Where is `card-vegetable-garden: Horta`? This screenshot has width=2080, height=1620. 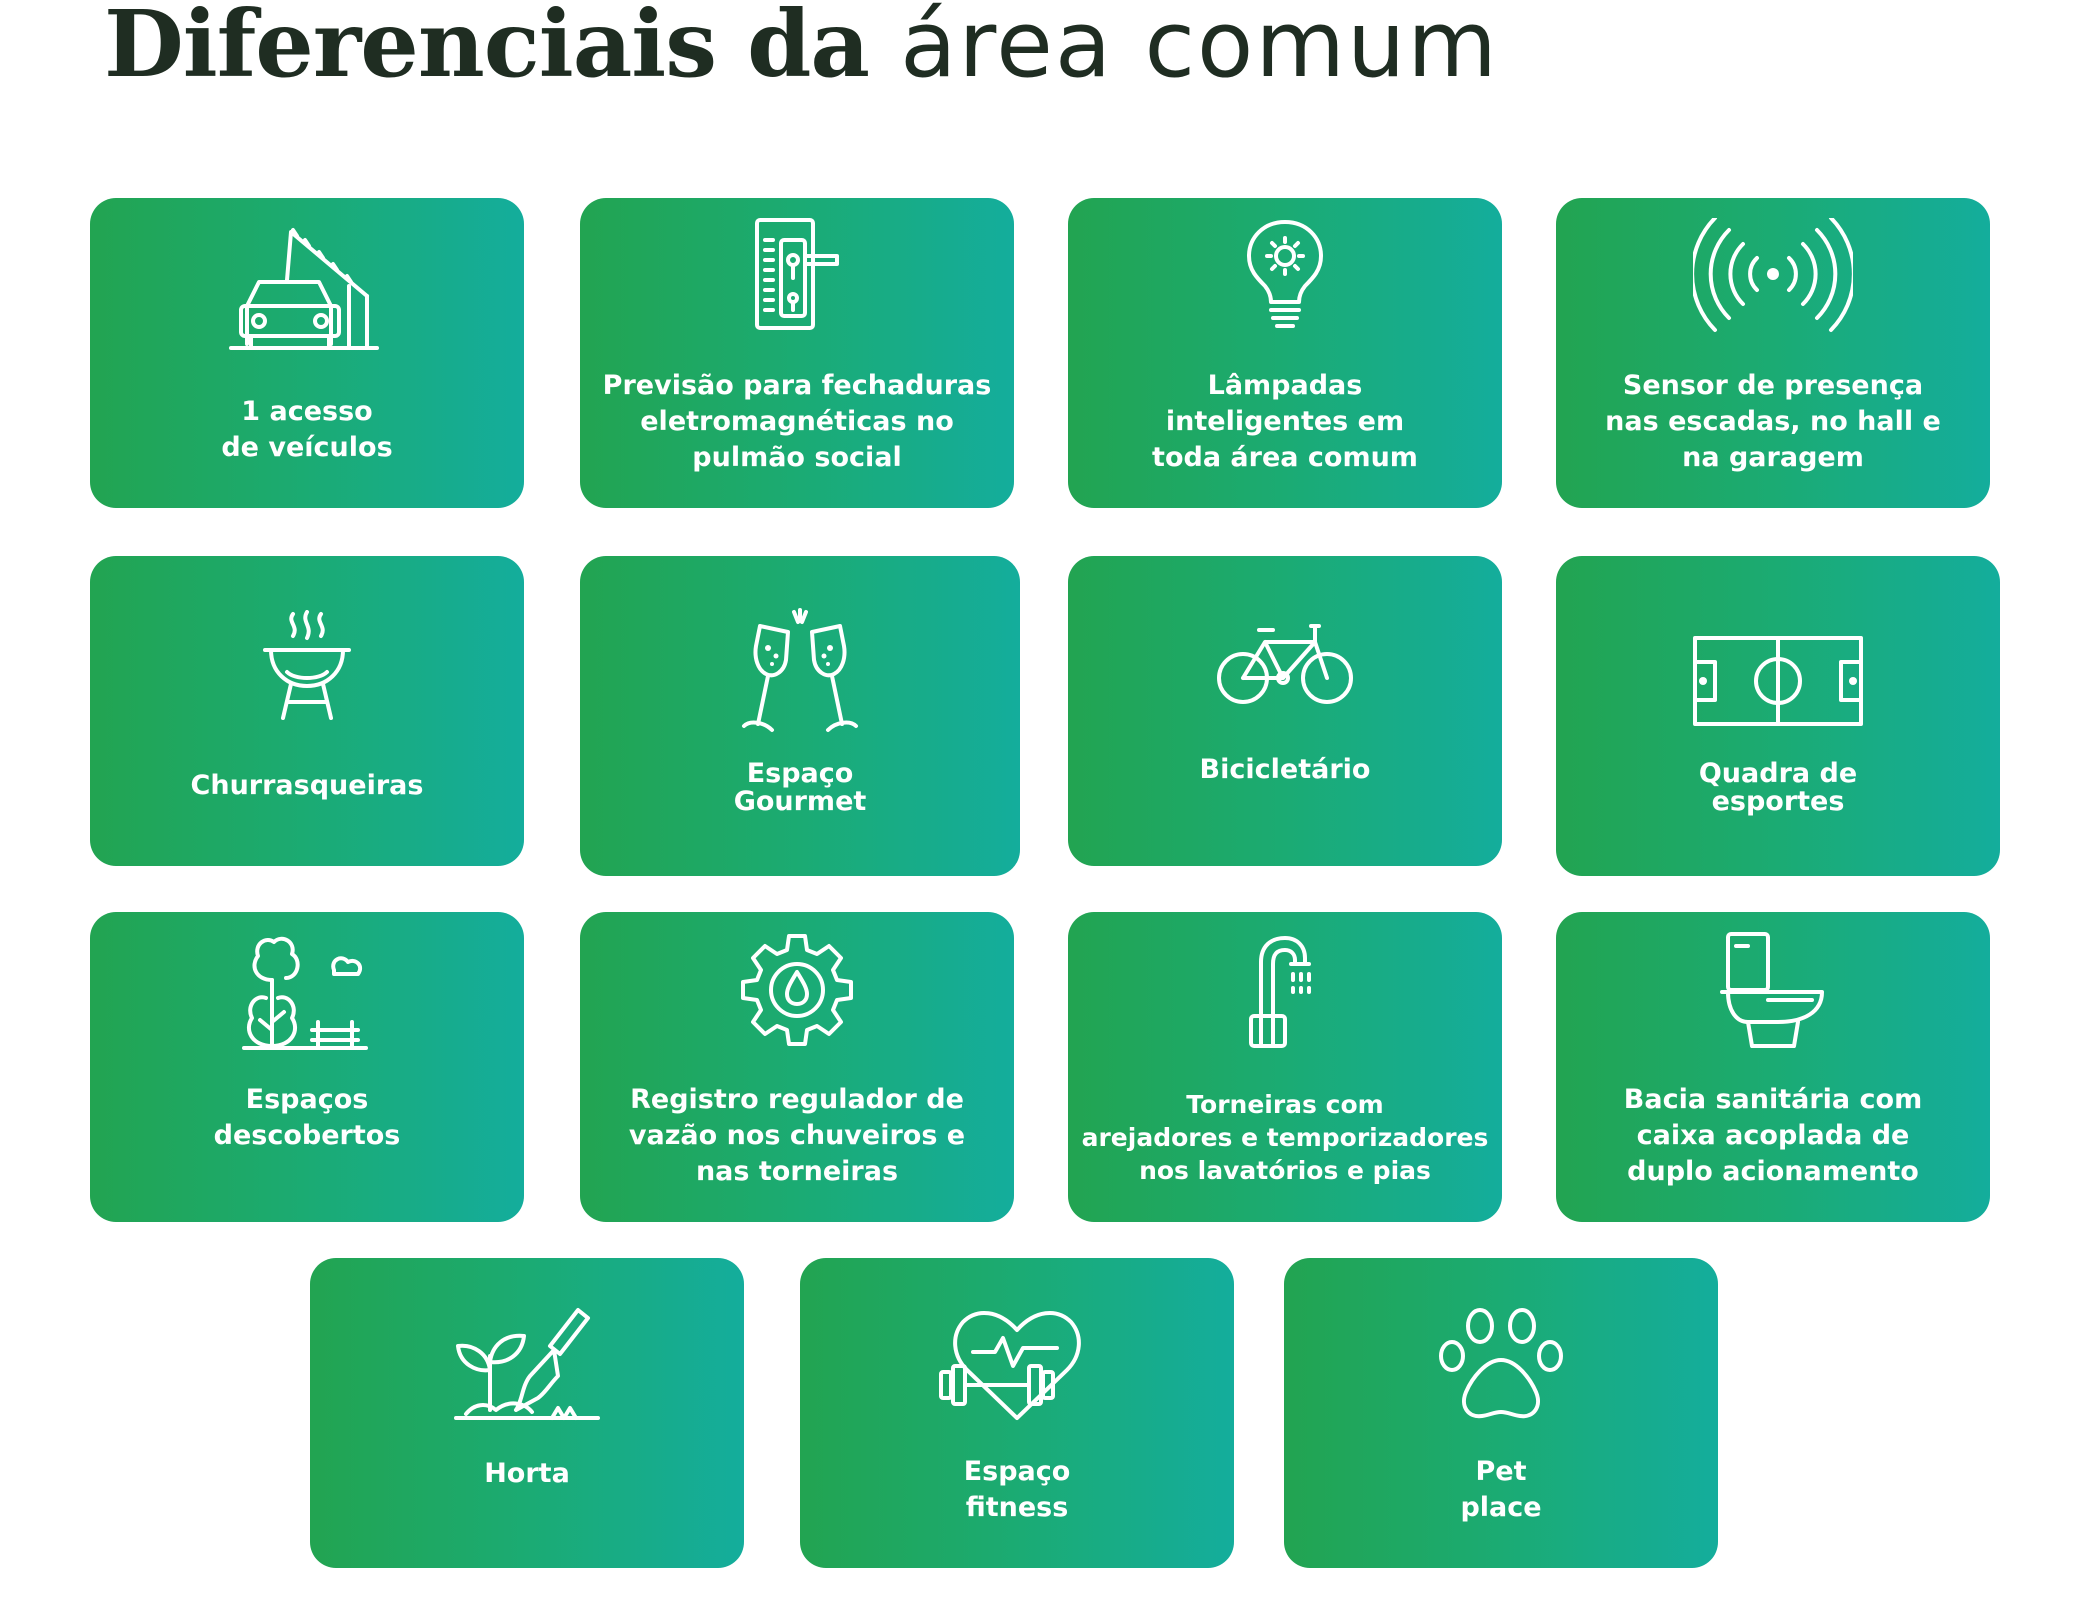 card-vegetable-garden: Horta is located at coordinates (527, 1413).